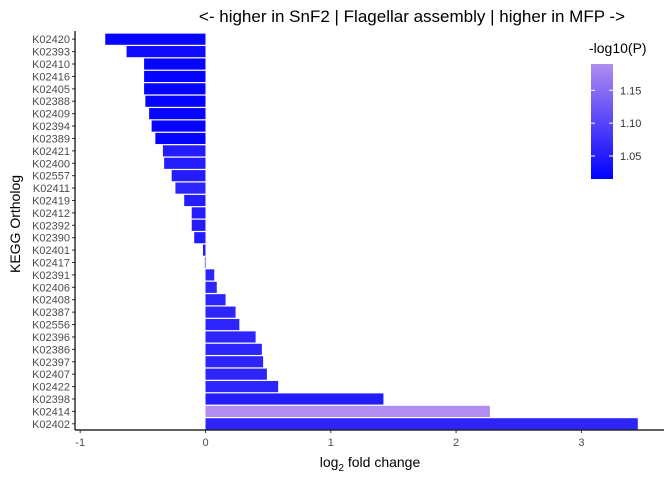 The width and height of the screenshot is (672, 480). What do you see at coordinates (421, 424) in the screenshot?
I see `bar-k02402` at bounding box center [421, 424].